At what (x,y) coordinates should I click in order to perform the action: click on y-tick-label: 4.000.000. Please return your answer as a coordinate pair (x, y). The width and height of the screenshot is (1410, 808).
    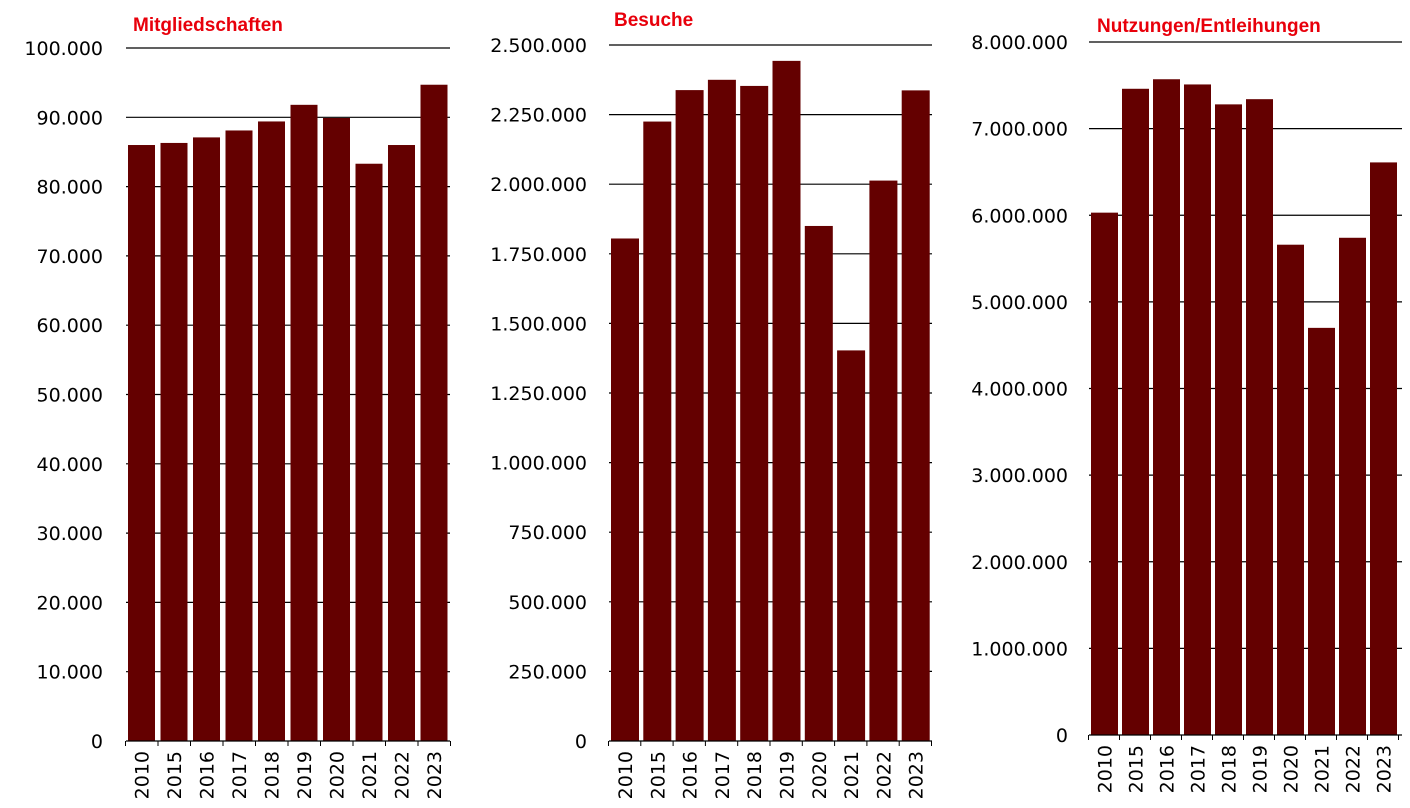
    Looking at the image, I should click on (1019, 390).